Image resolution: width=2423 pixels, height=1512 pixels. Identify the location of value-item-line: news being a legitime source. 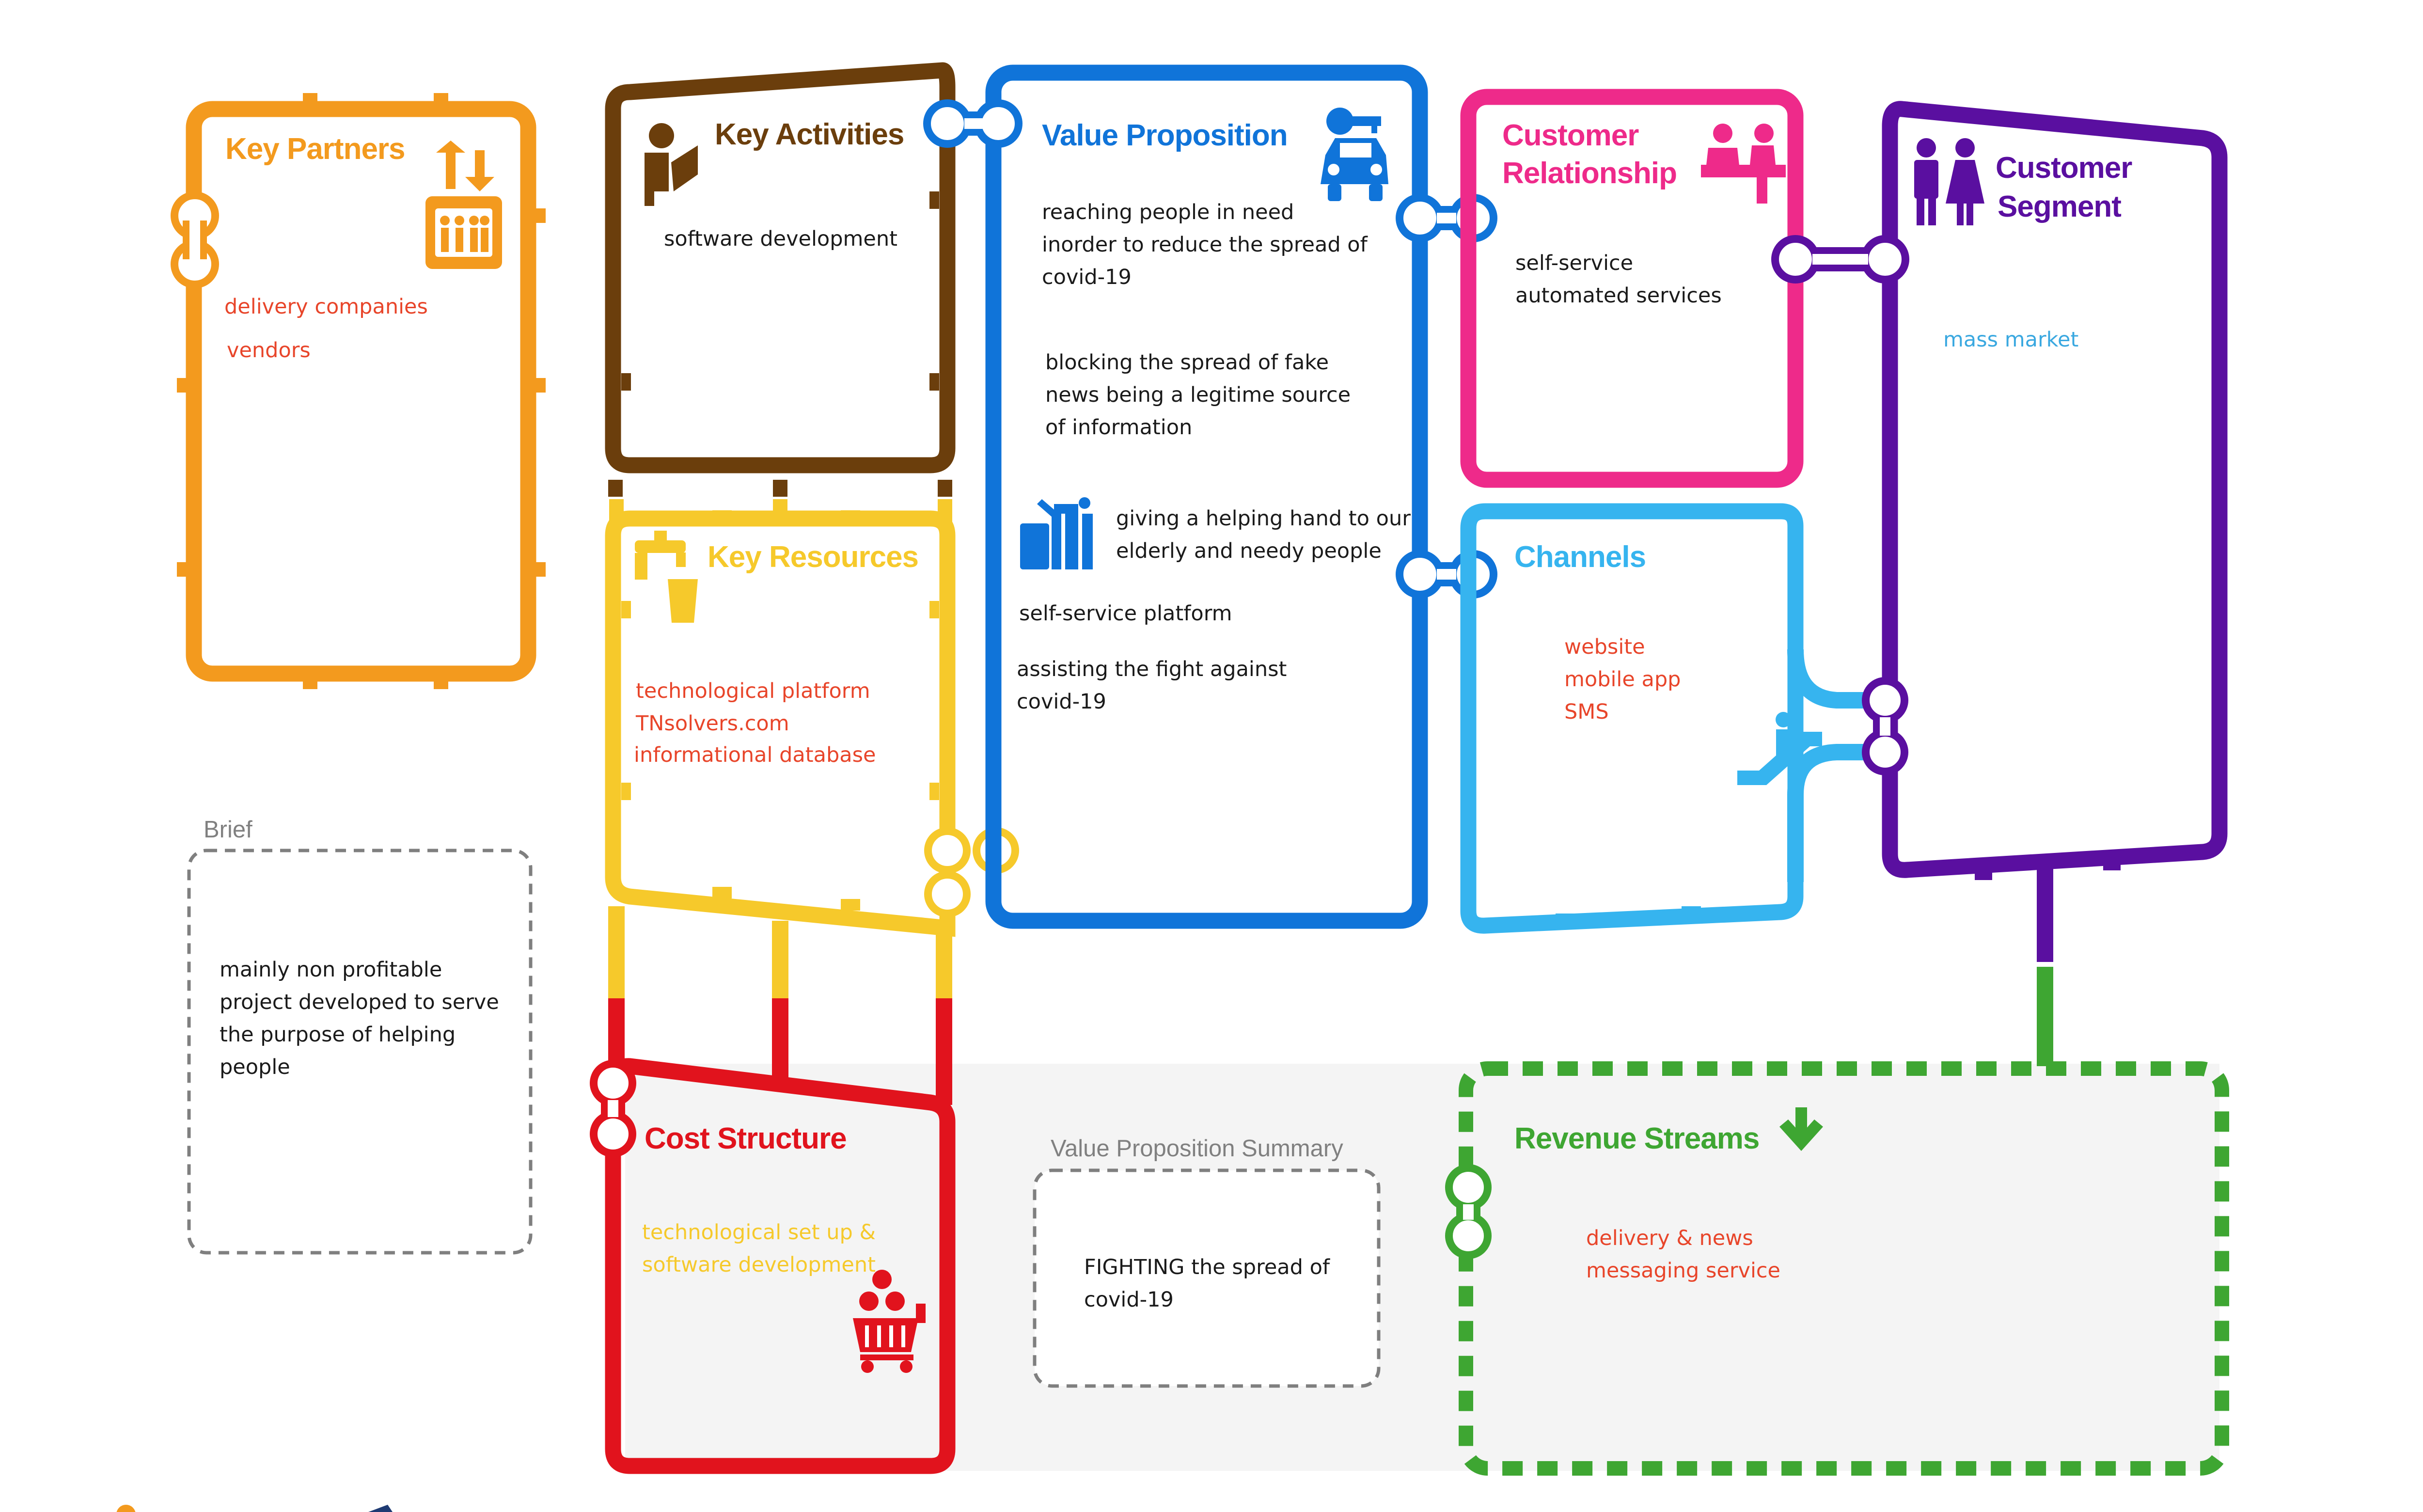
(1198, 395).